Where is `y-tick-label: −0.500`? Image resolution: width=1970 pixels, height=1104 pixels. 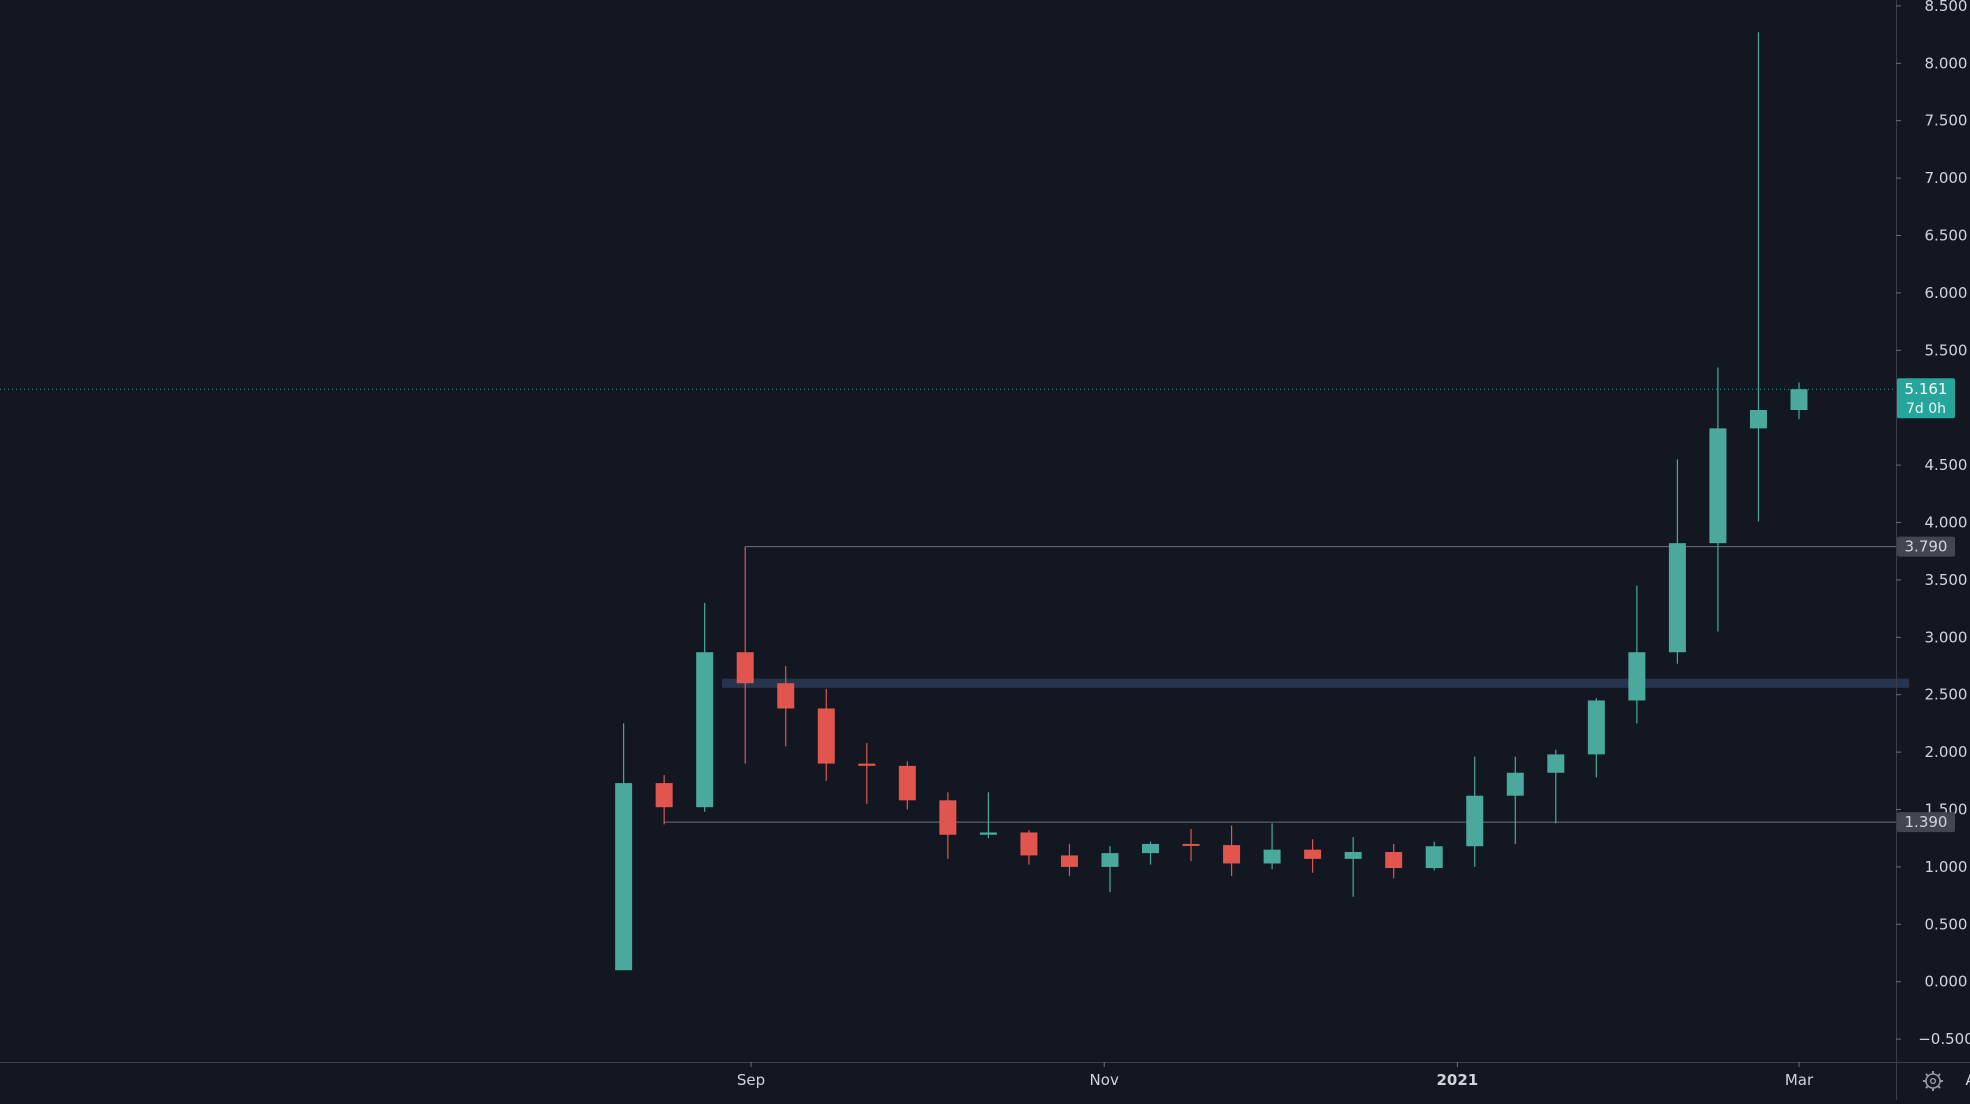 y-tick-label: −0.500 is located at coordinates (1944, 1039).